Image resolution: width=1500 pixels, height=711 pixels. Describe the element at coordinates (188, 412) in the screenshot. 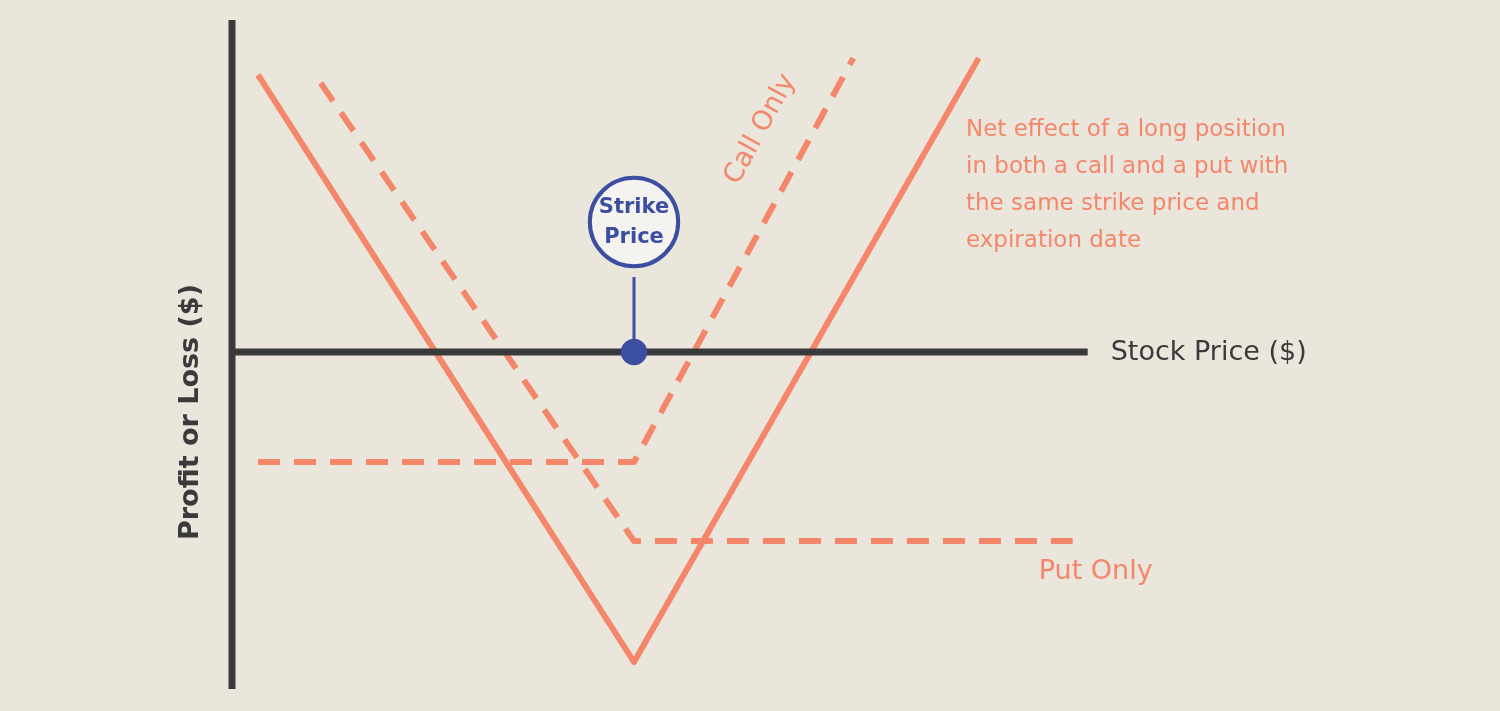

I see `y-axis-title: Profit or Loss ($)` at that location.